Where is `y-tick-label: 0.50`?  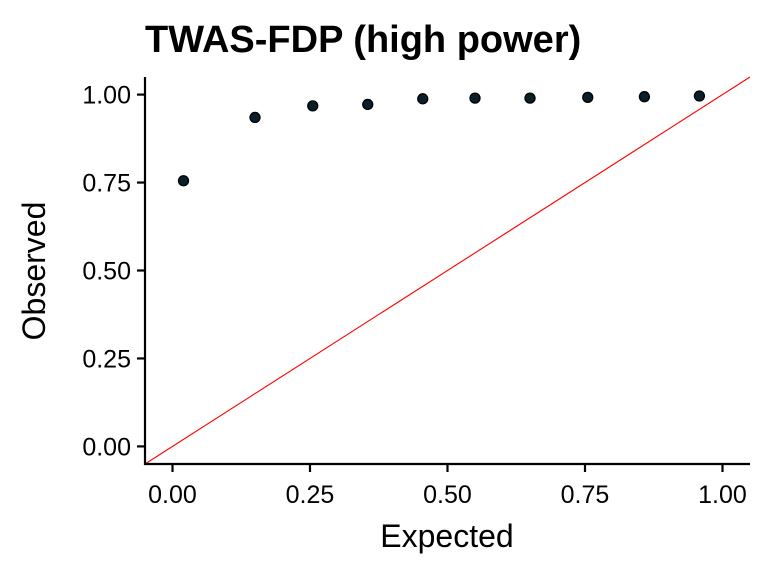
y-tick-label: 0.50 is located at coordinates (106, 272).